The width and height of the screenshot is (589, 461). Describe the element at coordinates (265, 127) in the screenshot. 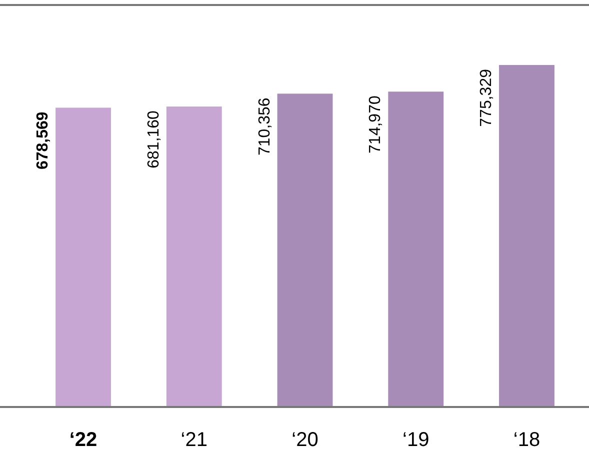

I see `data-label: 710,356` at that location.